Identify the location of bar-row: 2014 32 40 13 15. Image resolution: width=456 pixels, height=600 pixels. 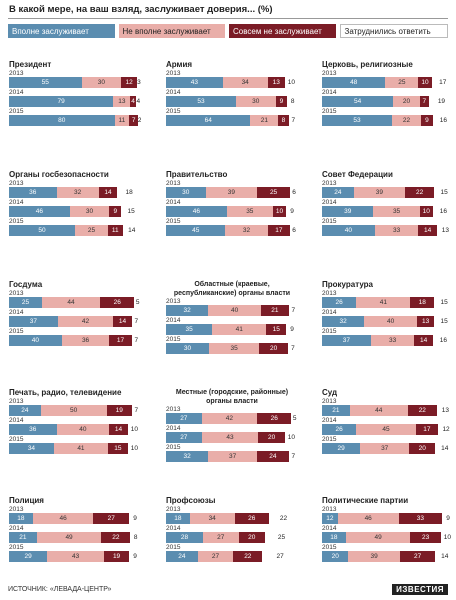
(388, 318).